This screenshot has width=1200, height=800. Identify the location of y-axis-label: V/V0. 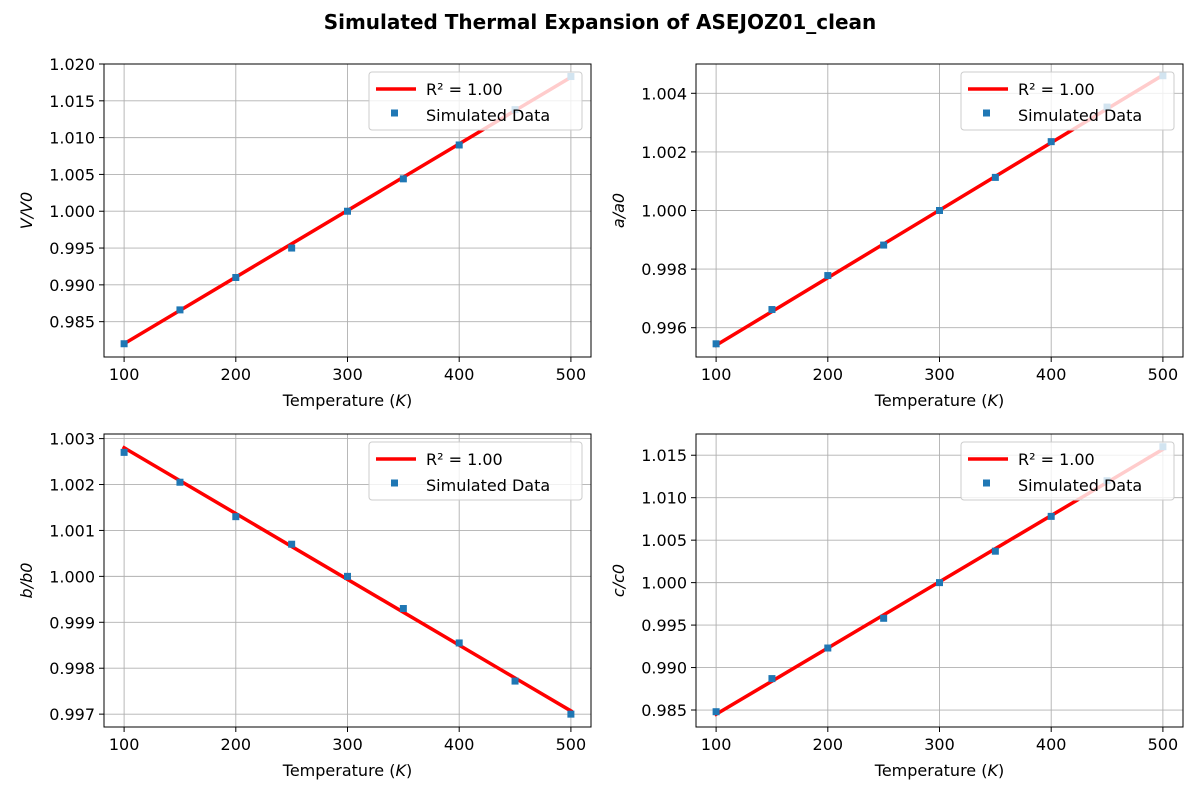
(26, 210).